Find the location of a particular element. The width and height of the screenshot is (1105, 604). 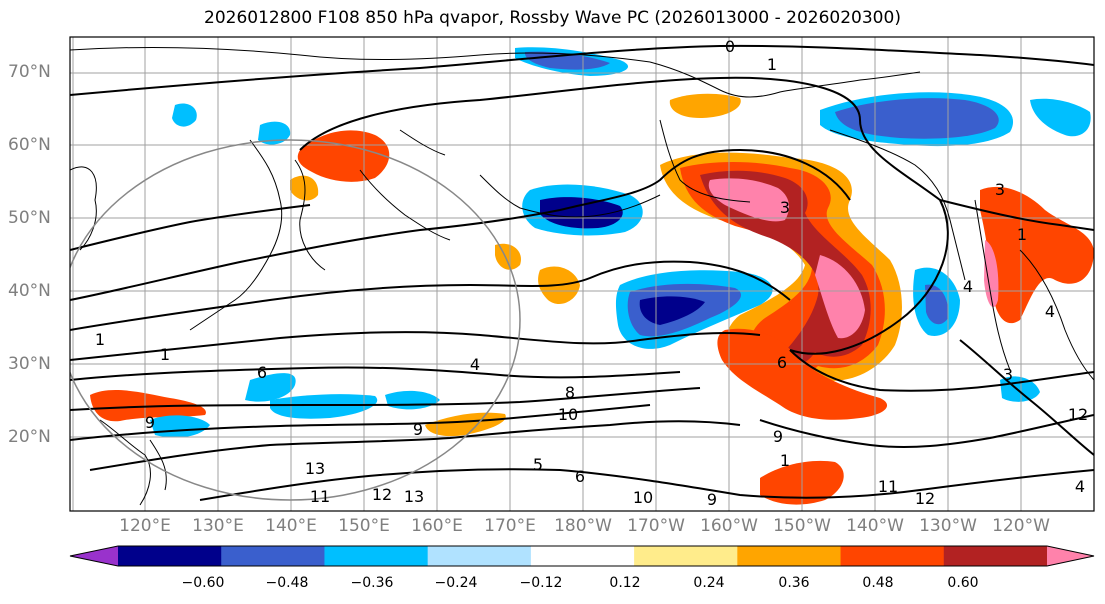

lon-label: 120°W is located at coordinates (1021, 526).